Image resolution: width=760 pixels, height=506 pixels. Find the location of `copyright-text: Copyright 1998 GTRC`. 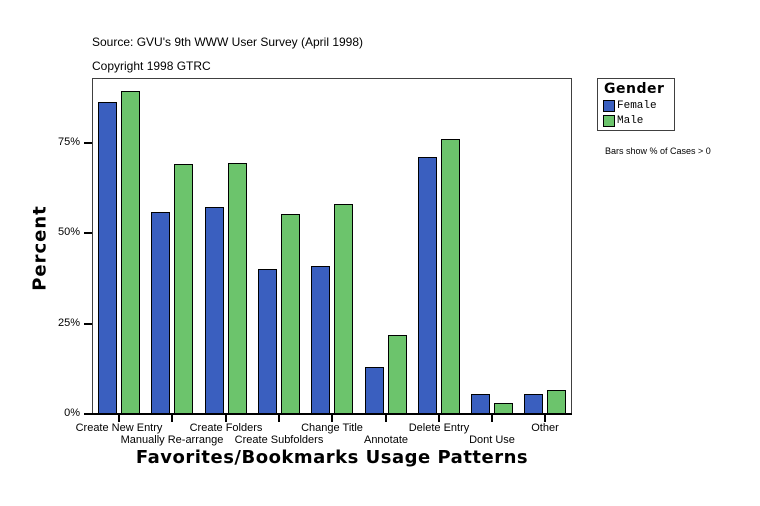

copyright-text: Copyright 1998 GTRC is located at coordinates (151, 66).